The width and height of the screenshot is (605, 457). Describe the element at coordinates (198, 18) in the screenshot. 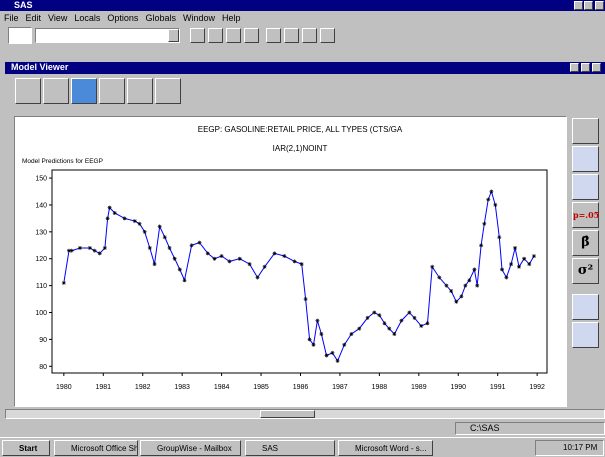

I see `menu-item: Window` at that location.